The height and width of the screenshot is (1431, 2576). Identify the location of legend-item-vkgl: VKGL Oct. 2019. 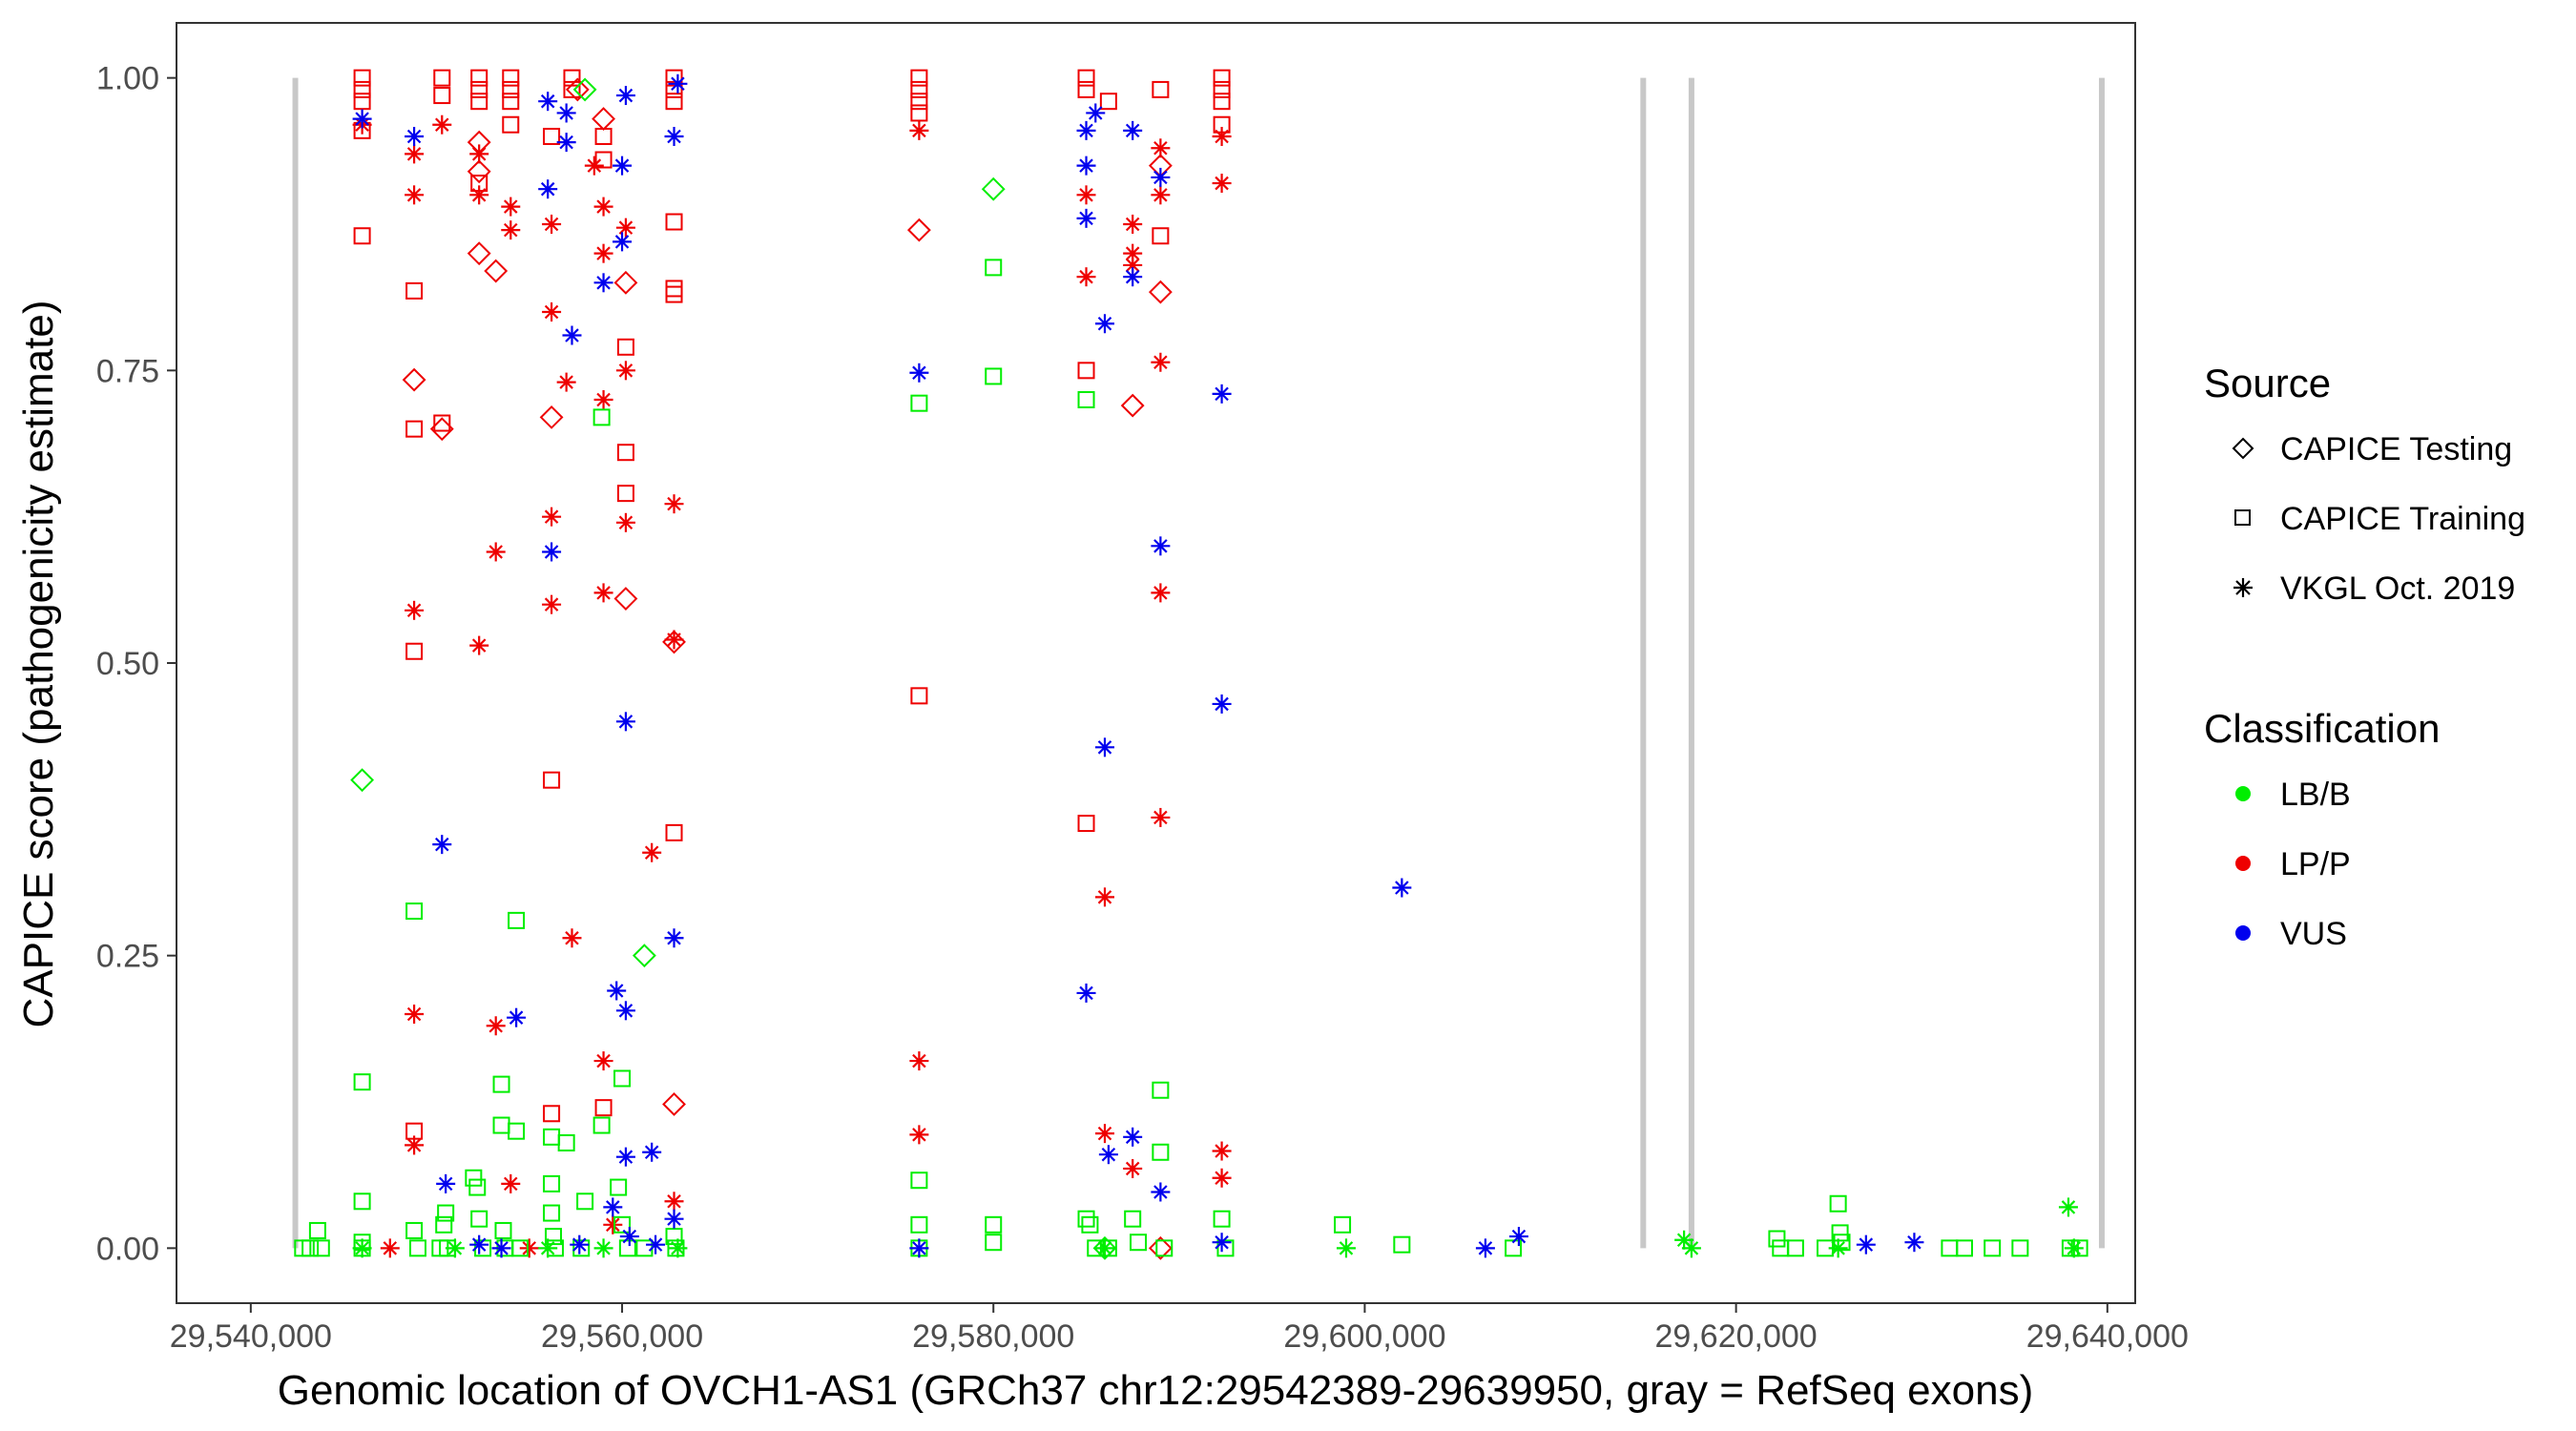
(2374, 588).